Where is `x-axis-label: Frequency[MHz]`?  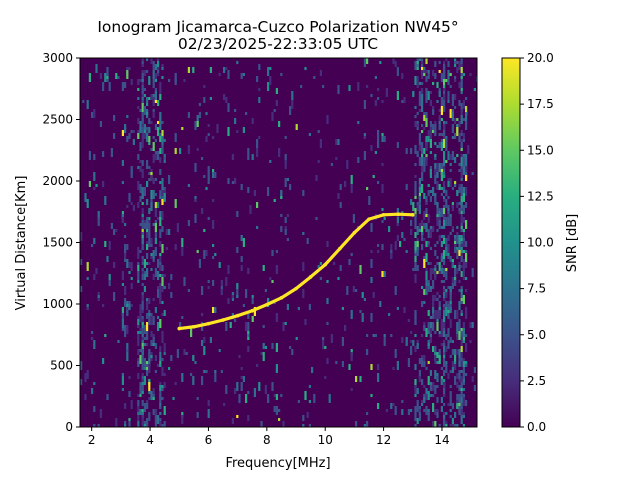 x-axis-label: Frequency[MHz] is located at coordinates (277, 463).